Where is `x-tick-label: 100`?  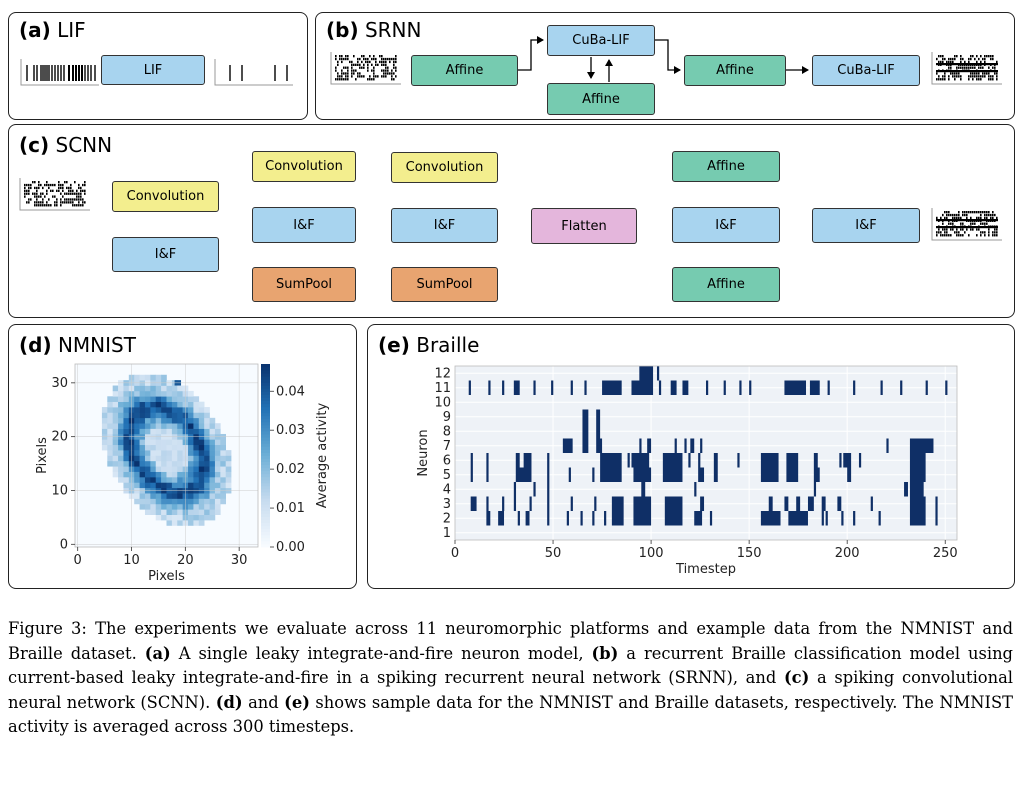
x-tick-label: 100 is located at coordinates (651, 553).